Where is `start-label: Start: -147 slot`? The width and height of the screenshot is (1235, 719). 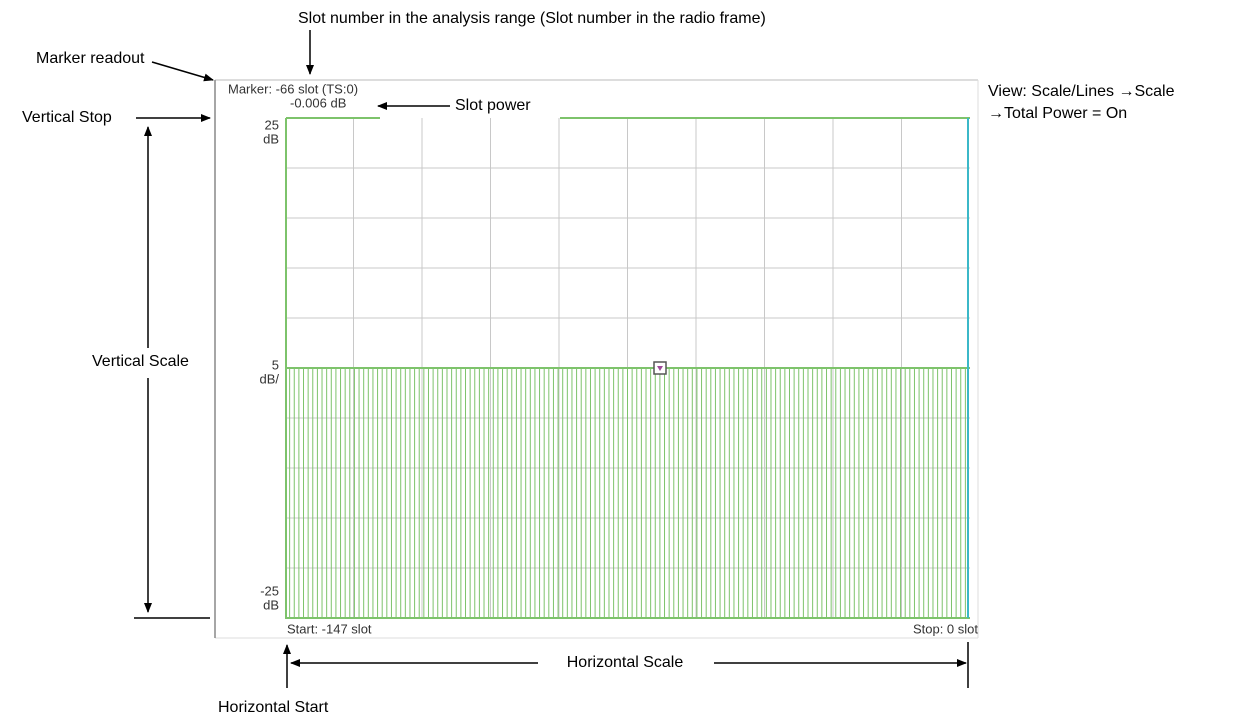 start-label: Start: -147 slot is located at coordinates (329, 628).